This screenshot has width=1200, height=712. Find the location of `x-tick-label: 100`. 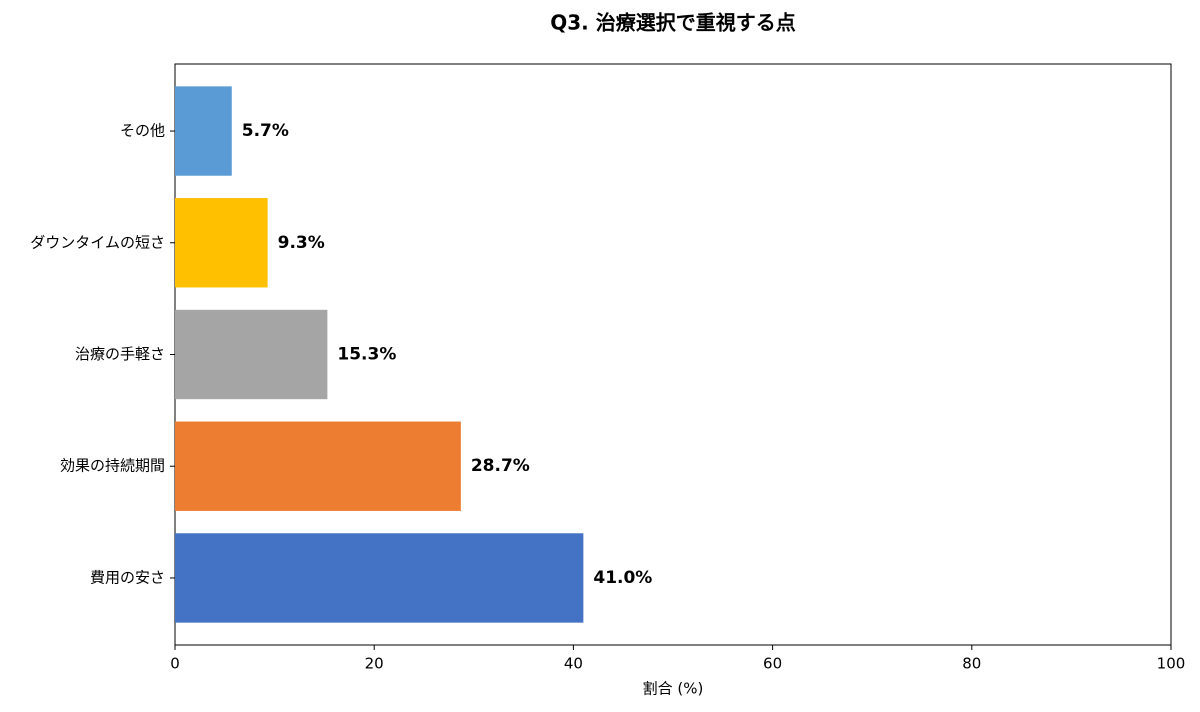

x-tick-label: 100 is located at coordinates (1171, 664).